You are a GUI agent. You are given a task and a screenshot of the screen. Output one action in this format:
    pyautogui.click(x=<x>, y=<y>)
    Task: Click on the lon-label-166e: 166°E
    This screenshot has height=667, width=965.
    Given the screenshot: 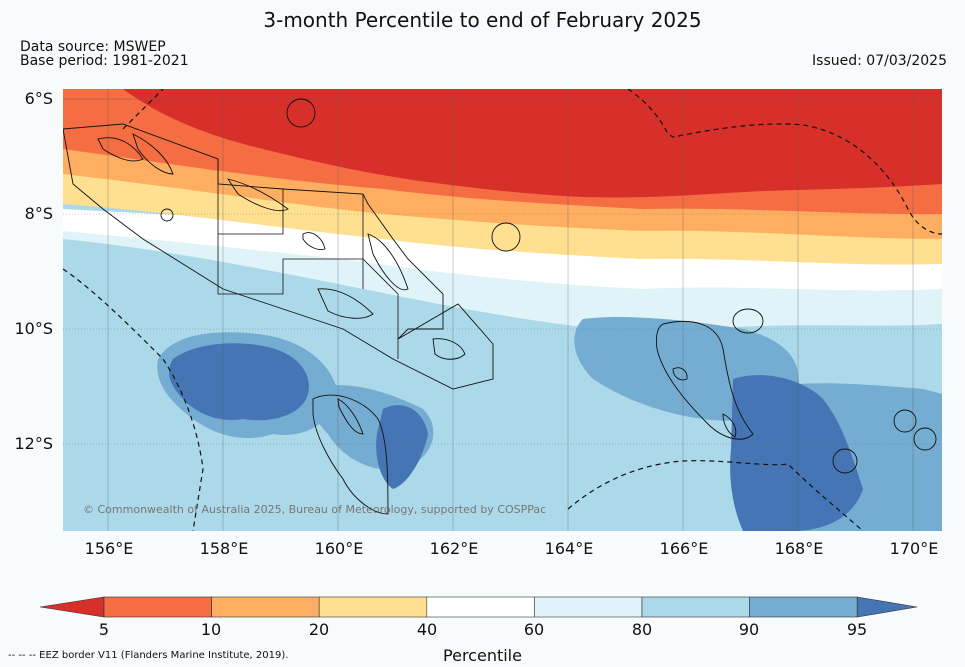 What is the action you would take?
    pyautogui.click(x=684, y=548)
    